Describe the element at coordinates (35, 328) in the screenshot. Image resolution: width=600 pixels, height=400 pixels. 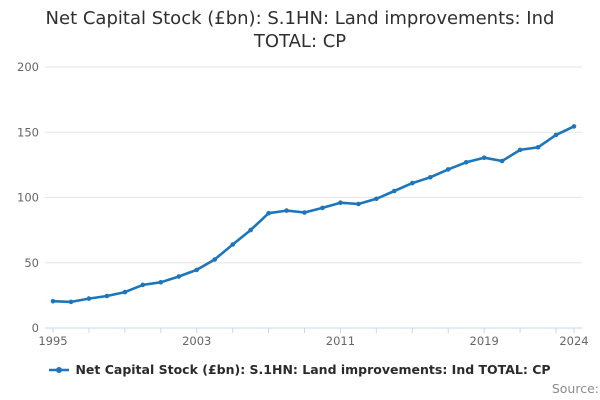
I see `y-axis-label: 0` at that location.